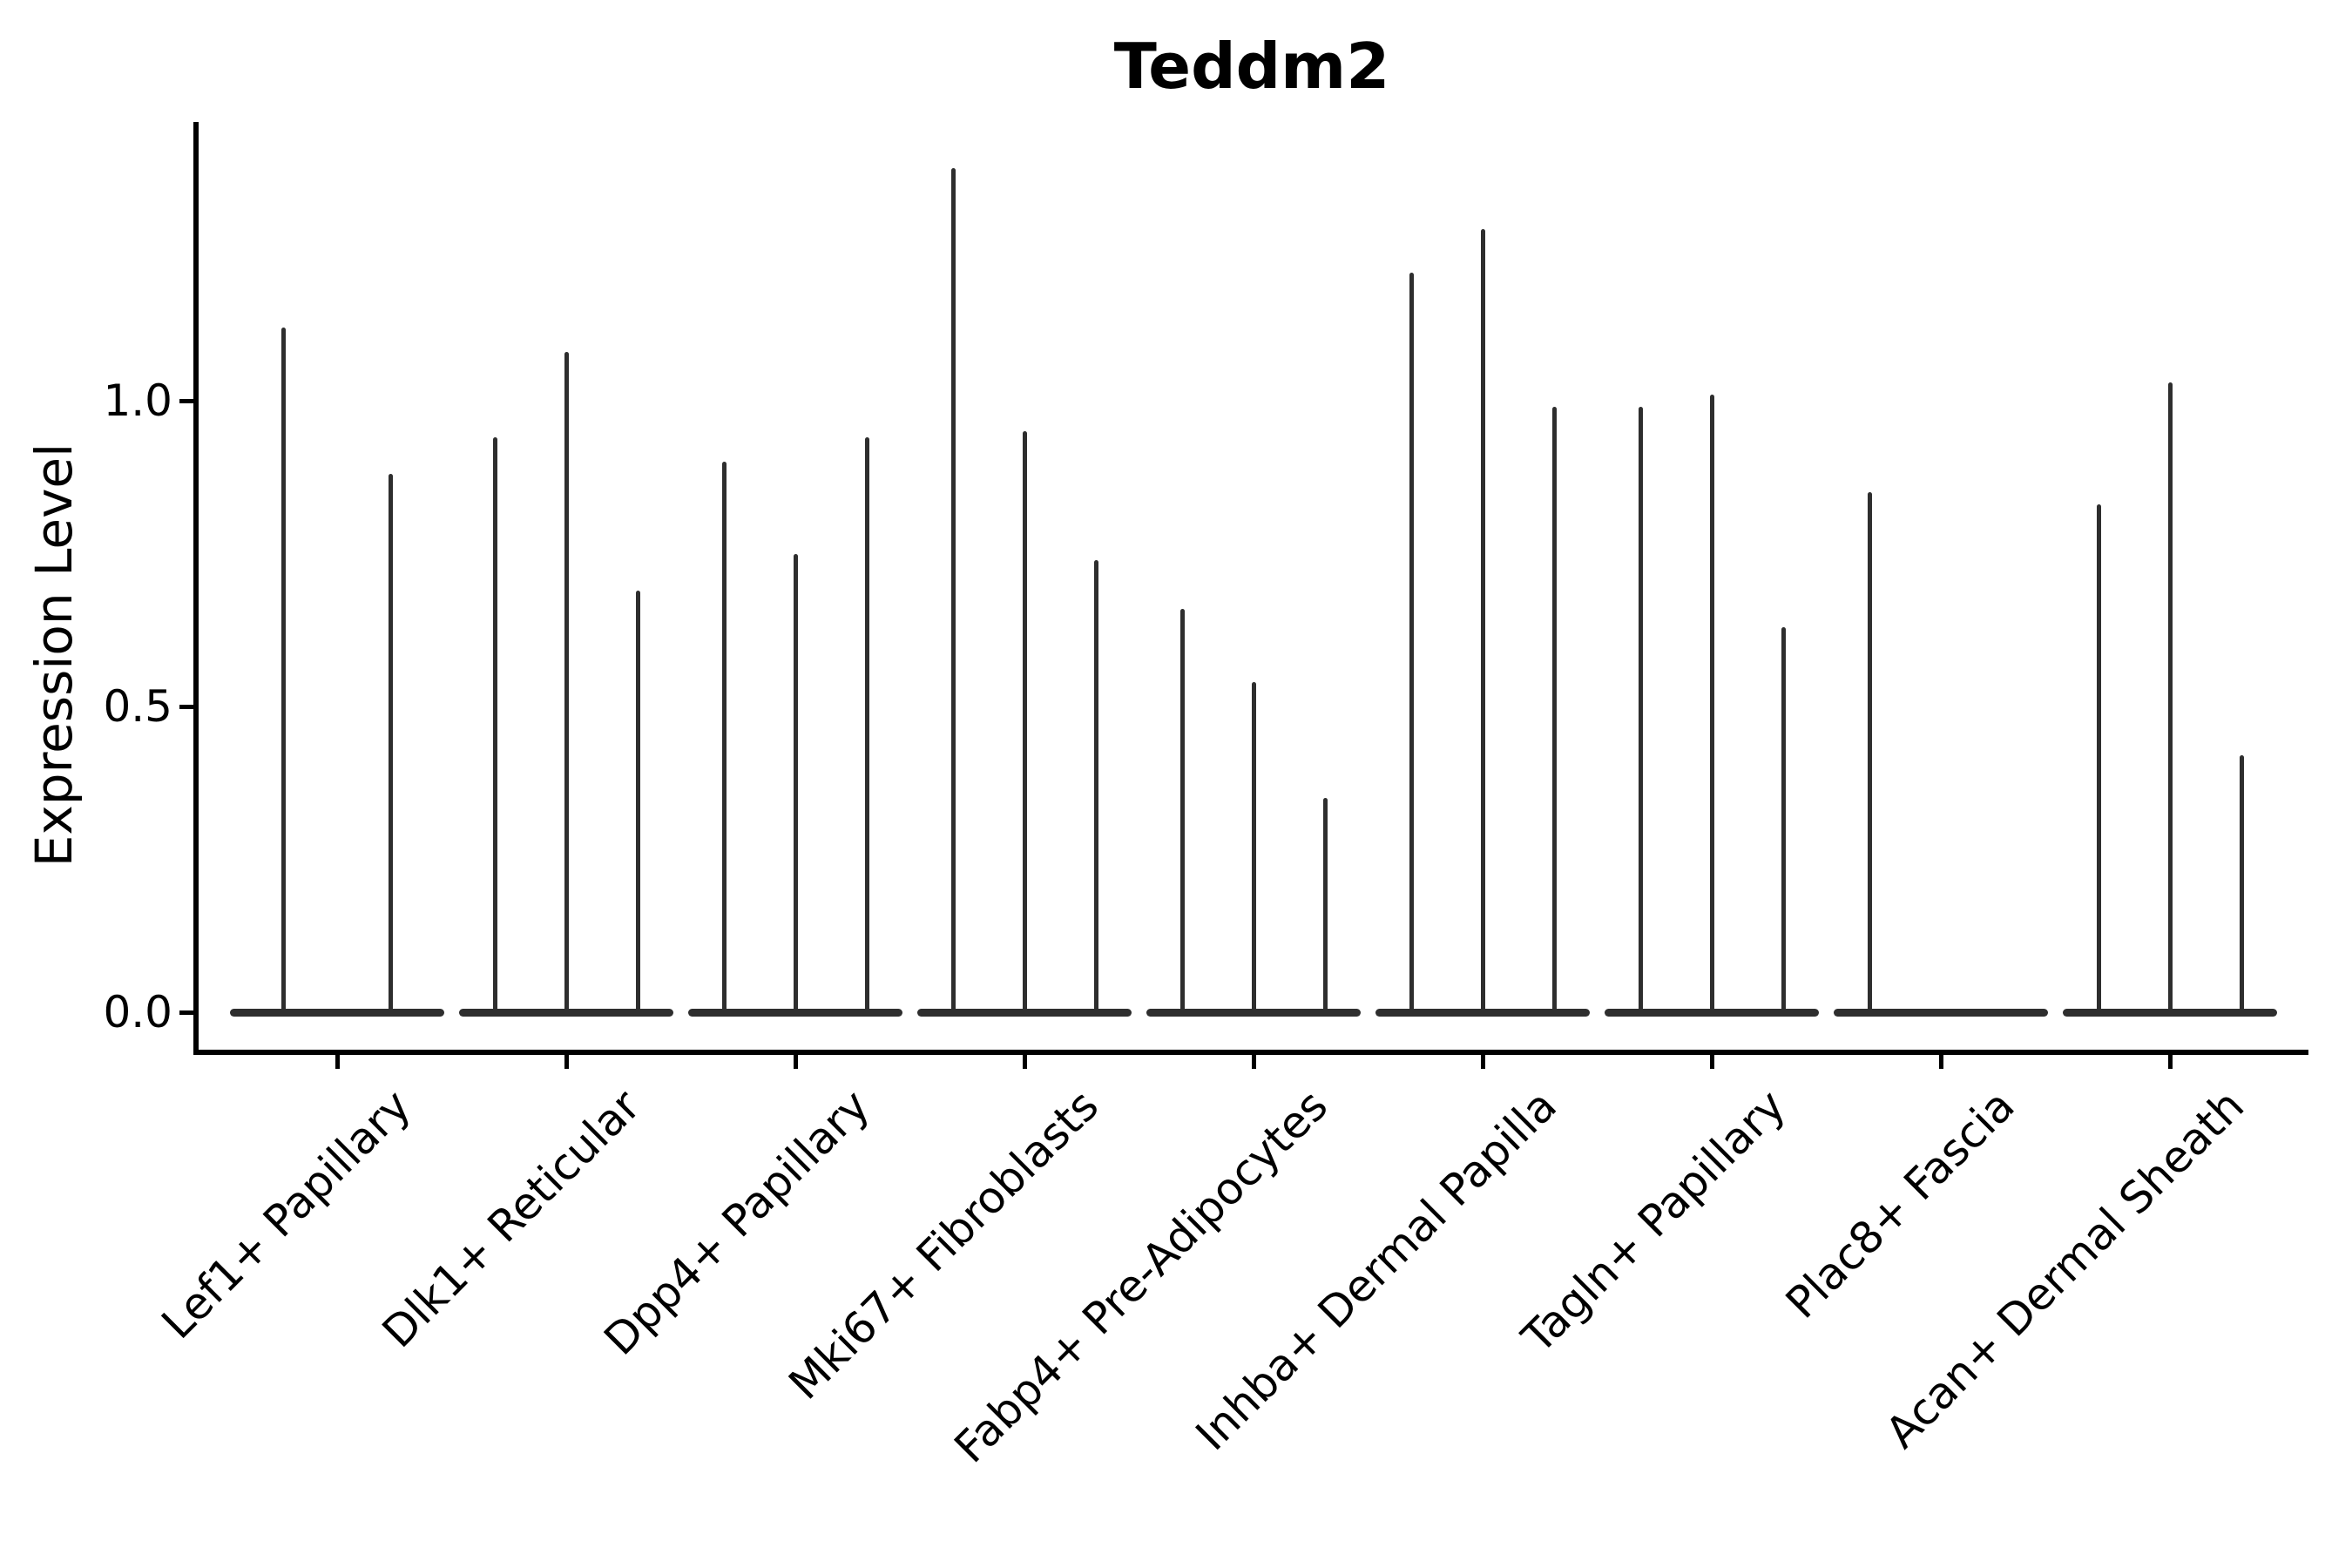 This screenshot has height=1568, width=2352. I want to click on plot-title: Teddm2, so click(1251, 66).